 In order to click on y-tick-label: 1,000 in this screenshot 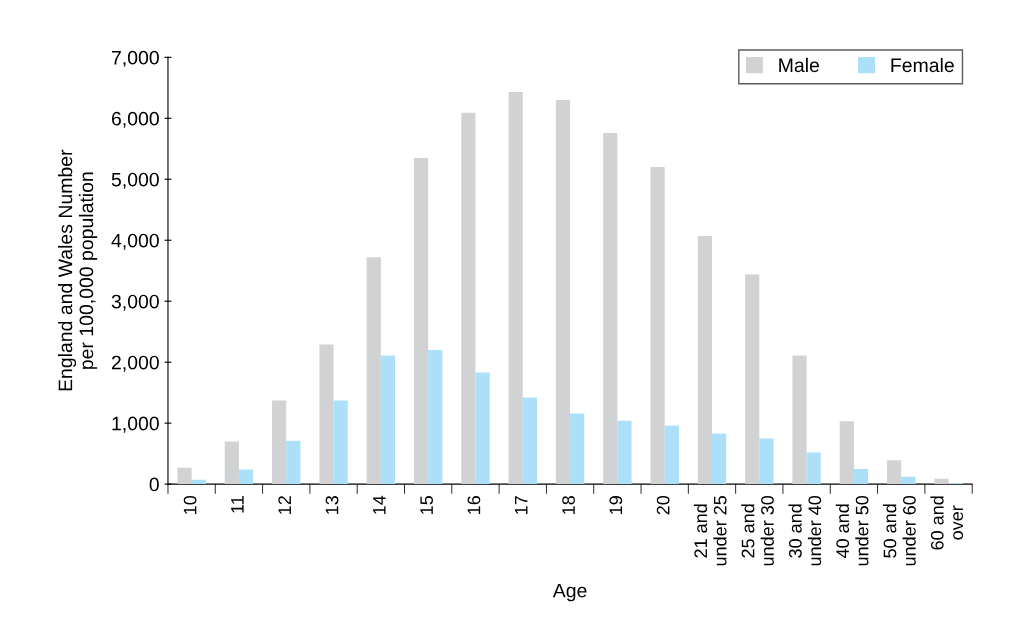, I will do `click(135, 424)`.